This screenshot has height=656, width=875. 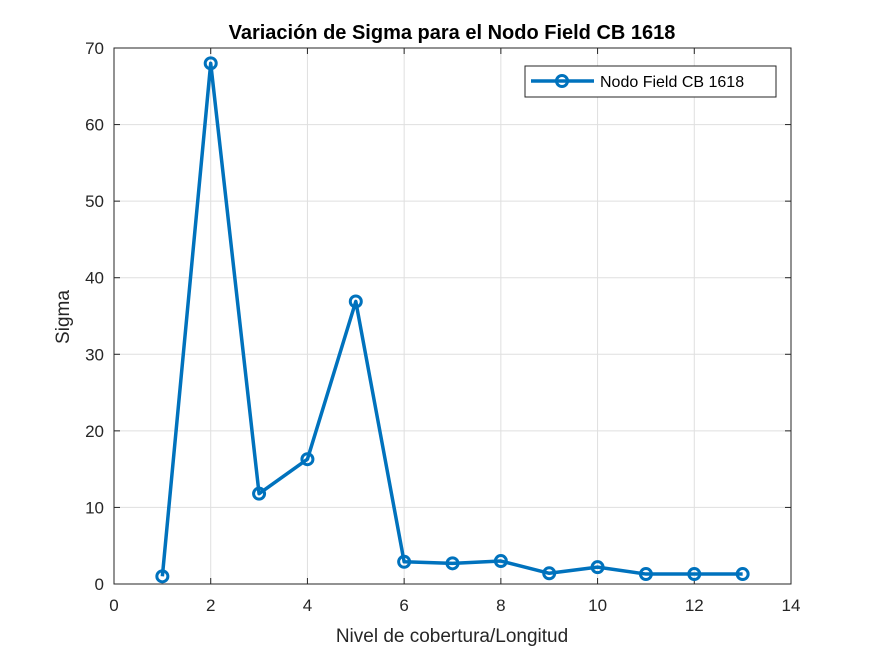 I want to click on y-tick-label: 50, so click(x=94, y=201).